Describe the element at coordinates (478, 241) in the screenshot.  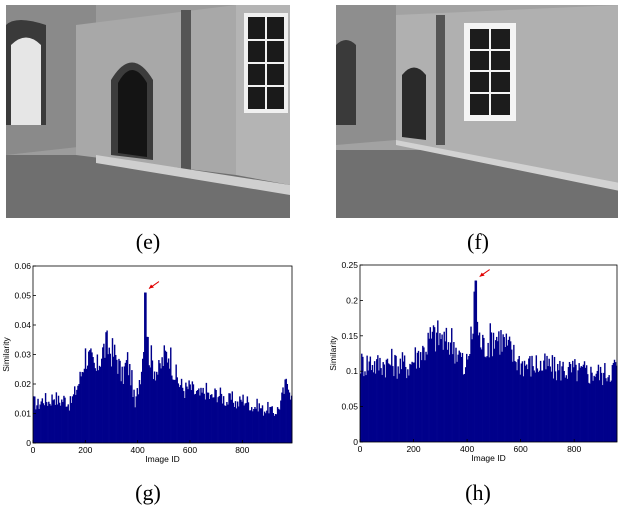
I see `caption-f: (f)` at that location.